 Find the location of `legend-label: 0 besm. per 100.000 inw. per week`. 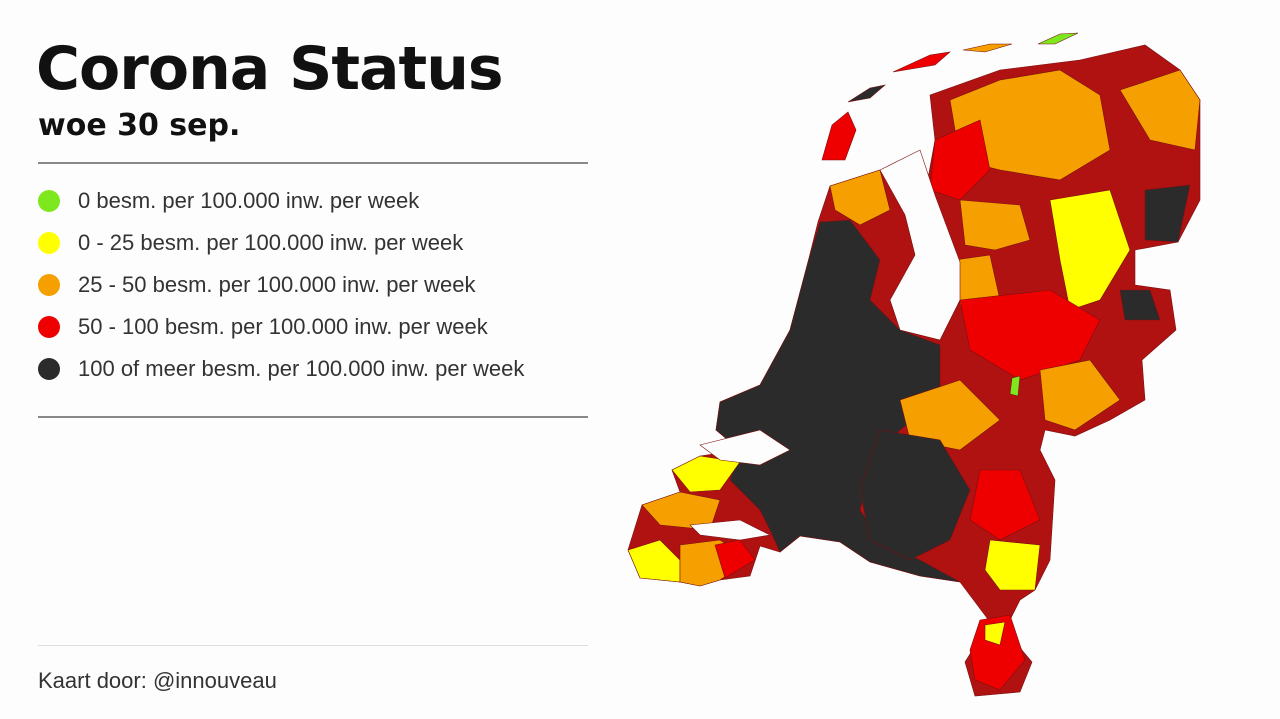

legend-label: 0 besm. per 100.000 inw. per week is located at coordinates (249, 200).